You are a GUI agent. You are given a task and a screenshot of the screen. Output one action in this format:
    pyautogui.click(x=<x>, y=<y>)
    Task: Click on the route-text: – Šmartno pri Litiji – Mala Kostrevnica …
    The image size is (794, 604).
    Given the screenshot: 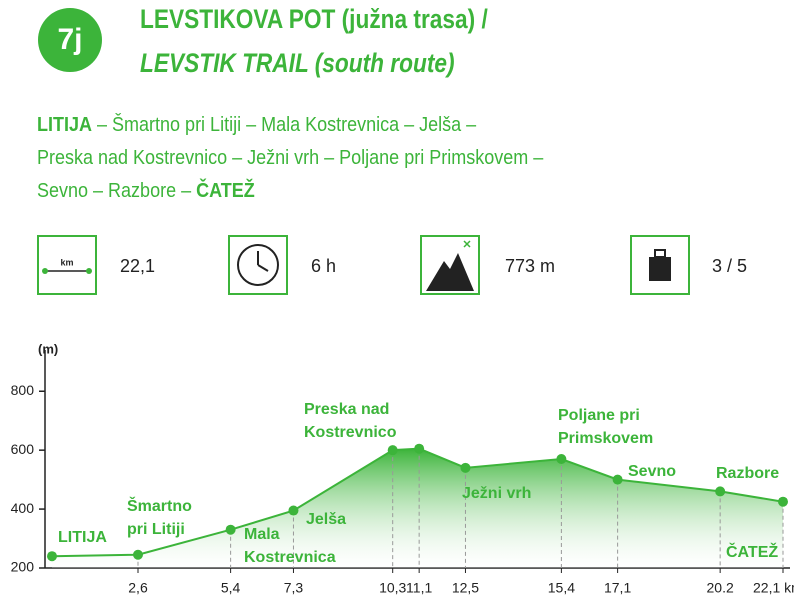 What is the action you would take?
    pyautogui.click(x=284, y=125)
    